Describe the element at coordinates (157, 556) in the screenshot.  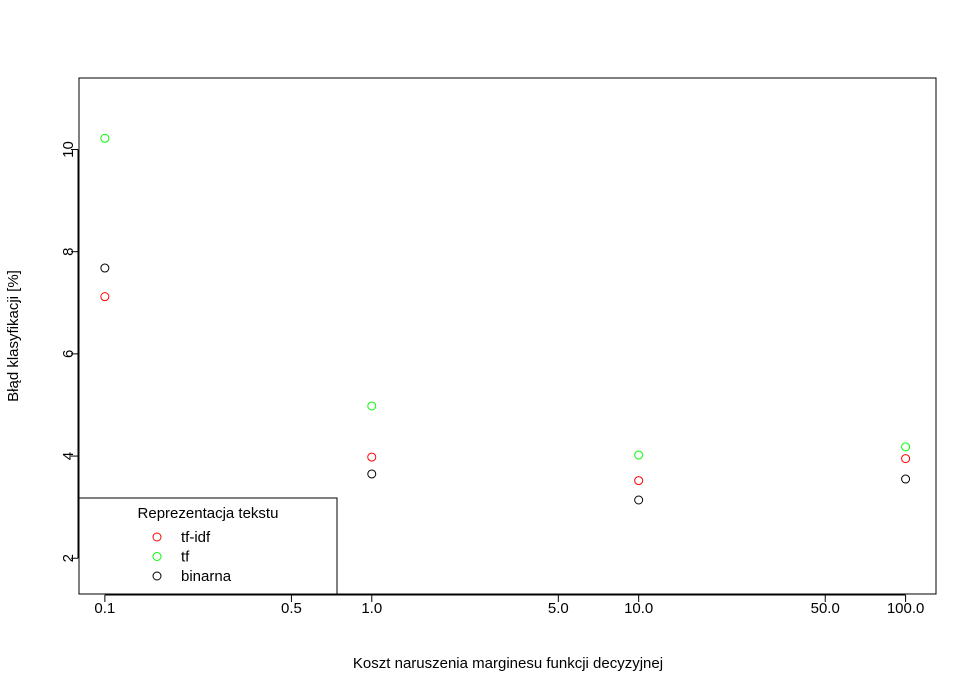
I see `legend-marker-tf` at that location.